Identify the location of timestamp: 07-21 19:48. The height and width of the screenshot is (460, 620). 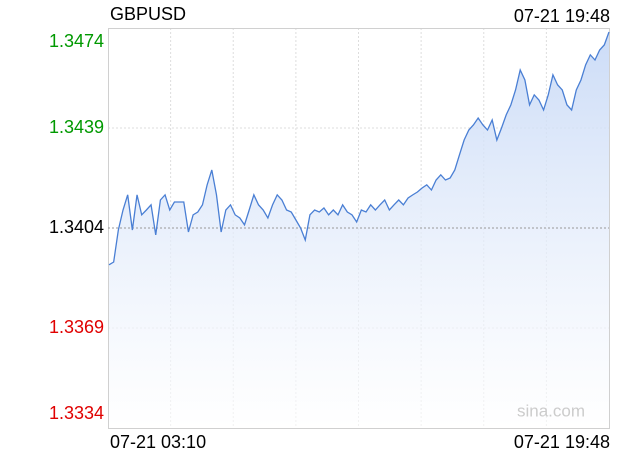
(562, 16).